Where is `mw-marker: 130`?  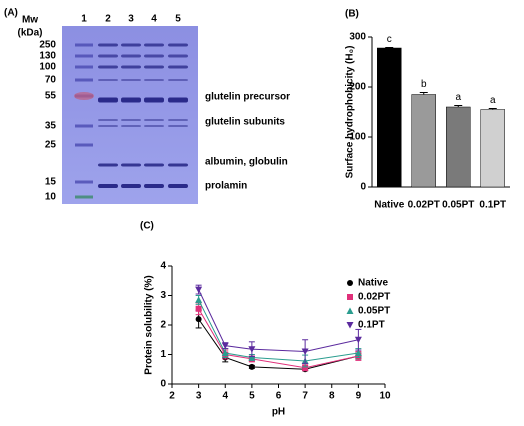
mw-marker: 130 is located at coordinates (47, 56).